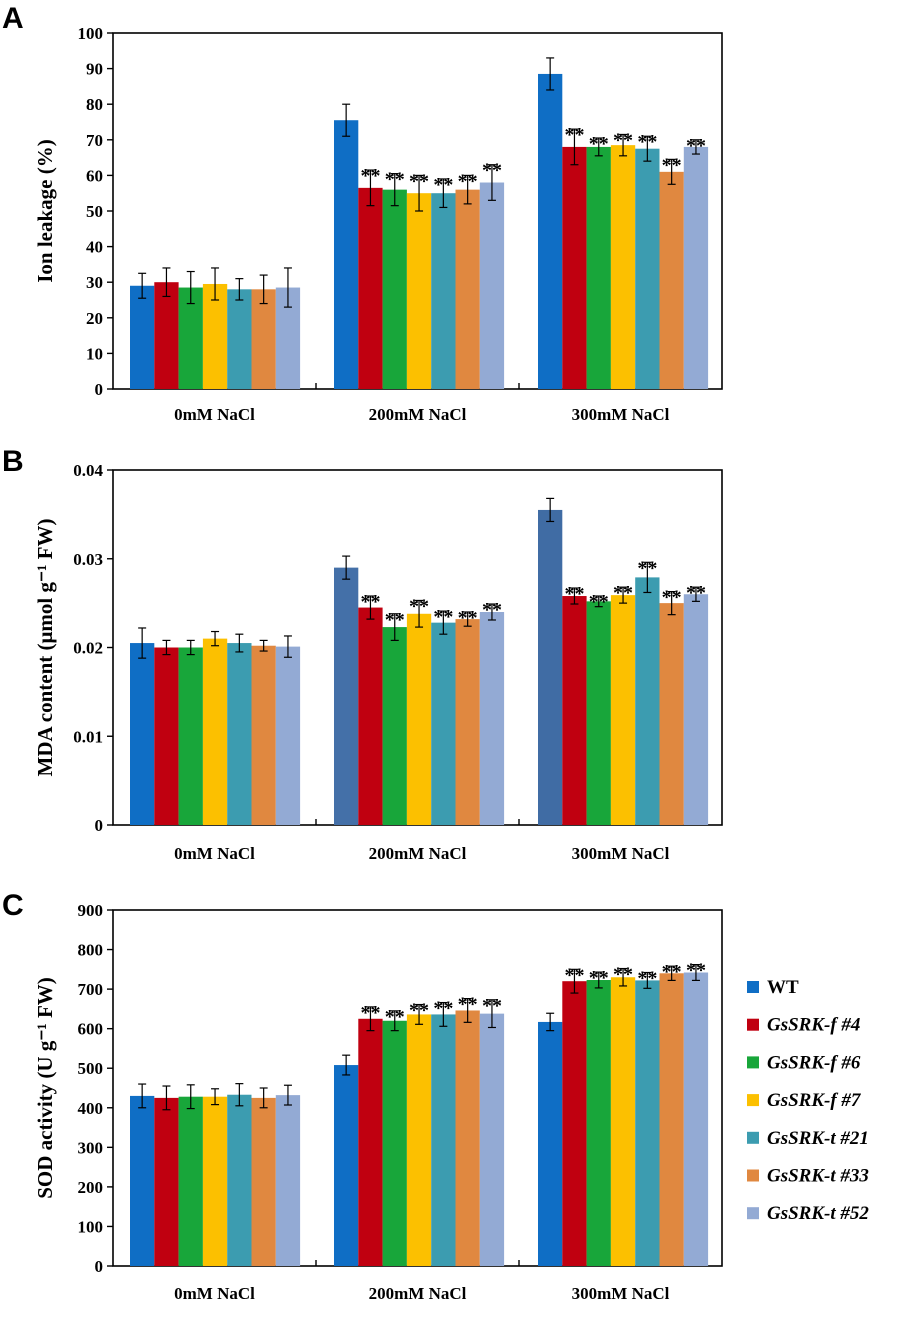 Image resolution: width=900 pixels, height=1321 pixels. What do you see at coordinates (94, 282) in the screenshot?
I see `y-tick-label: 30` at bounding box center [94, 282].